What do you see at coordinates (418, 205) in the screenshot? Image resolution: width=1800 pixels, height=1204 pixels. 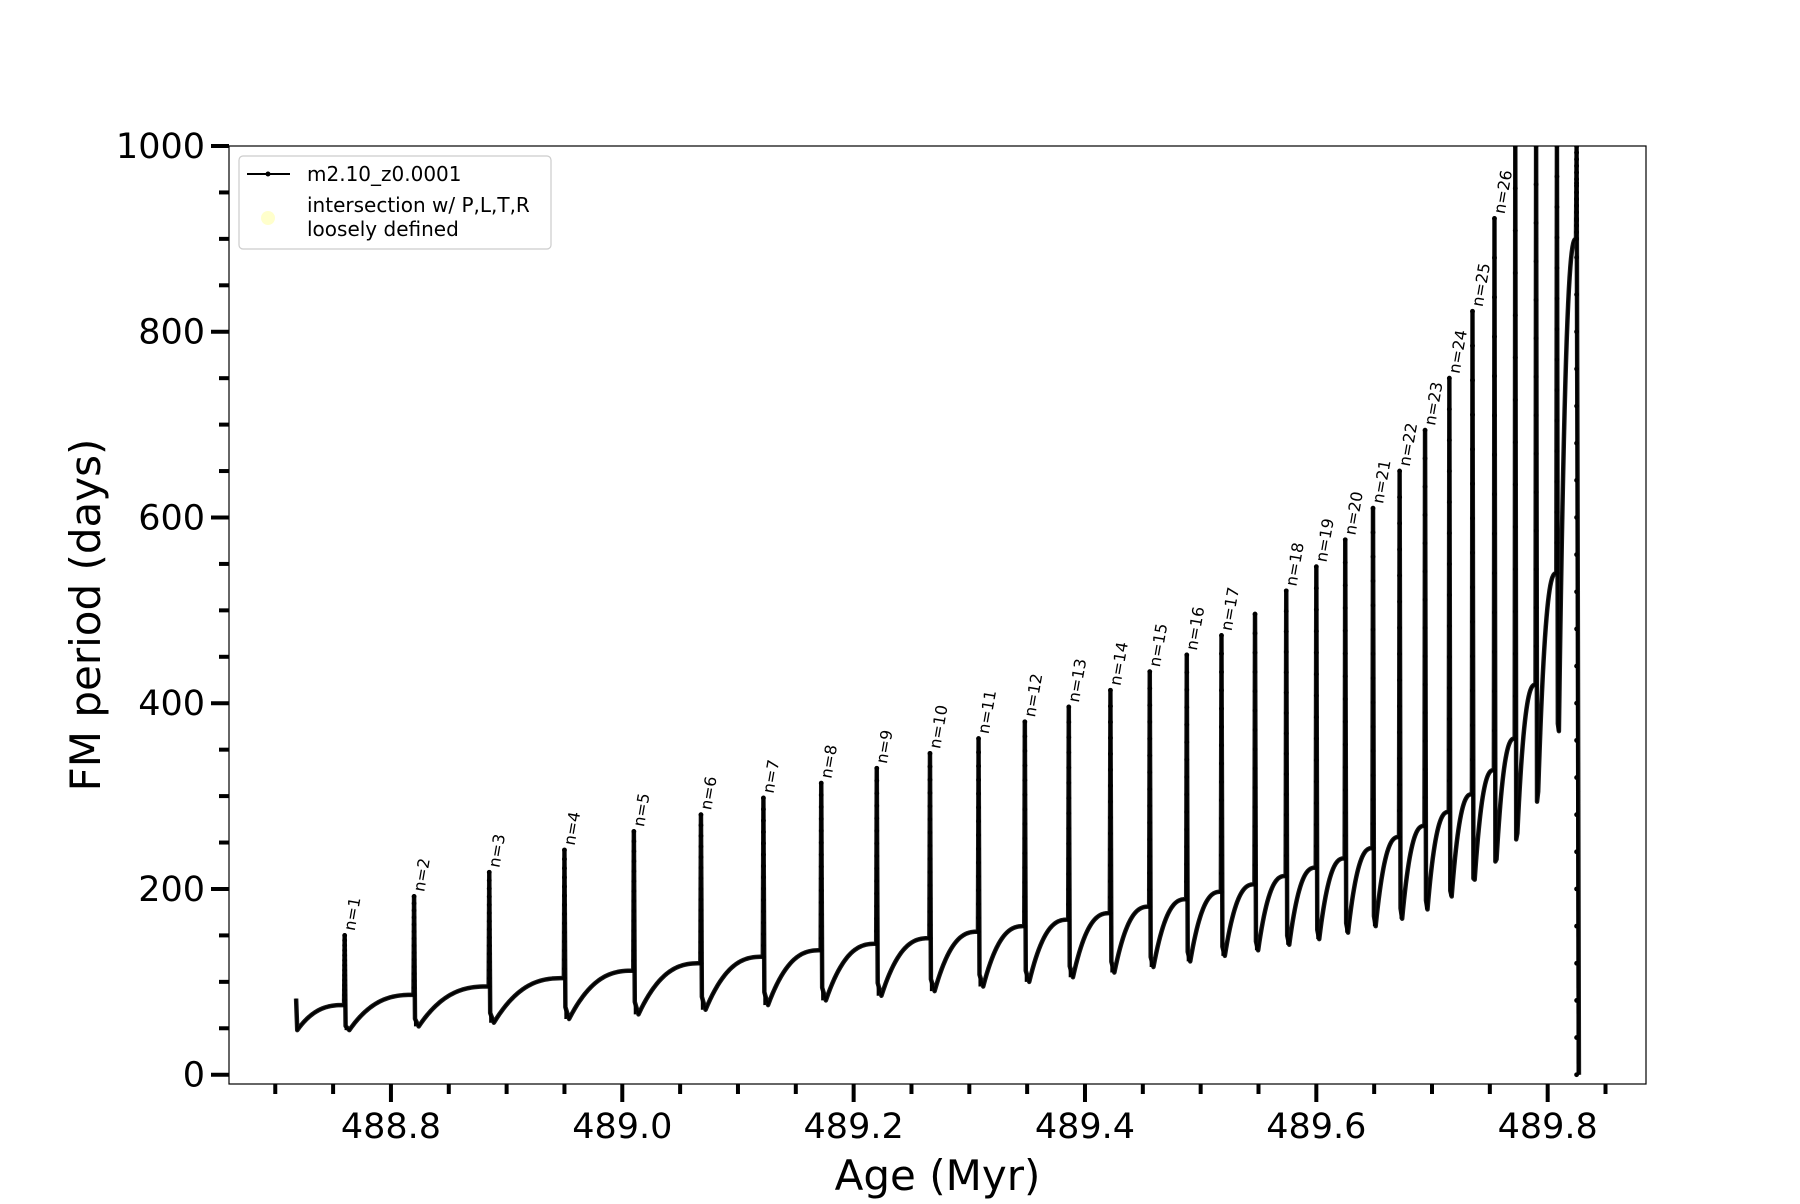 I see `legend-label-line: intersection w/ P,L,T,R` at bounding box center [418, 205].